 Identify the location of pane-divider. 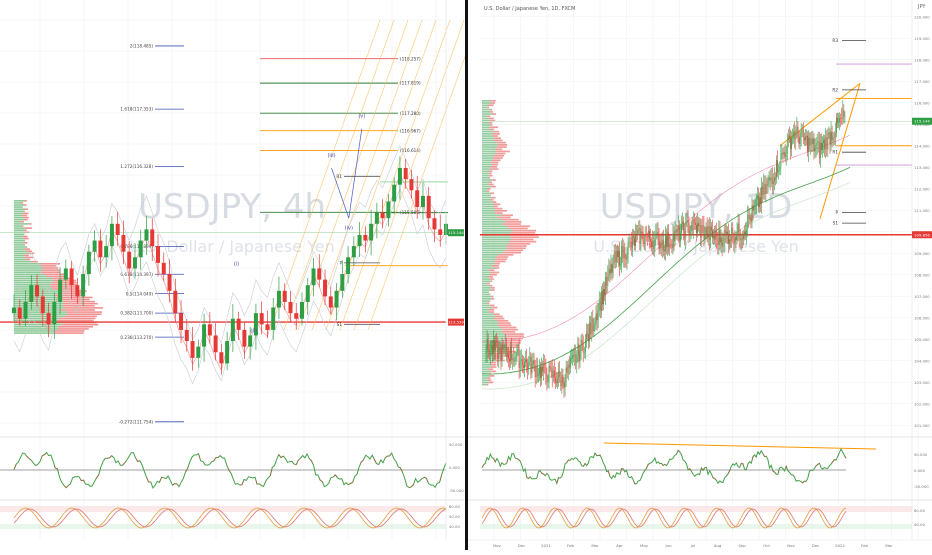
(466, 275).